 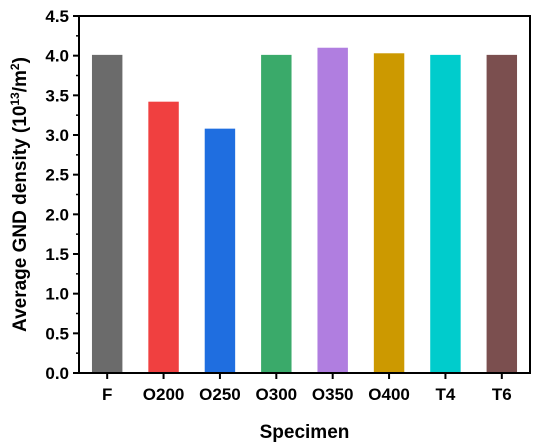 What do you see at coordinates (107, 214) in the screenshot?
I see `bar-f` at bounding box center [107, 214].